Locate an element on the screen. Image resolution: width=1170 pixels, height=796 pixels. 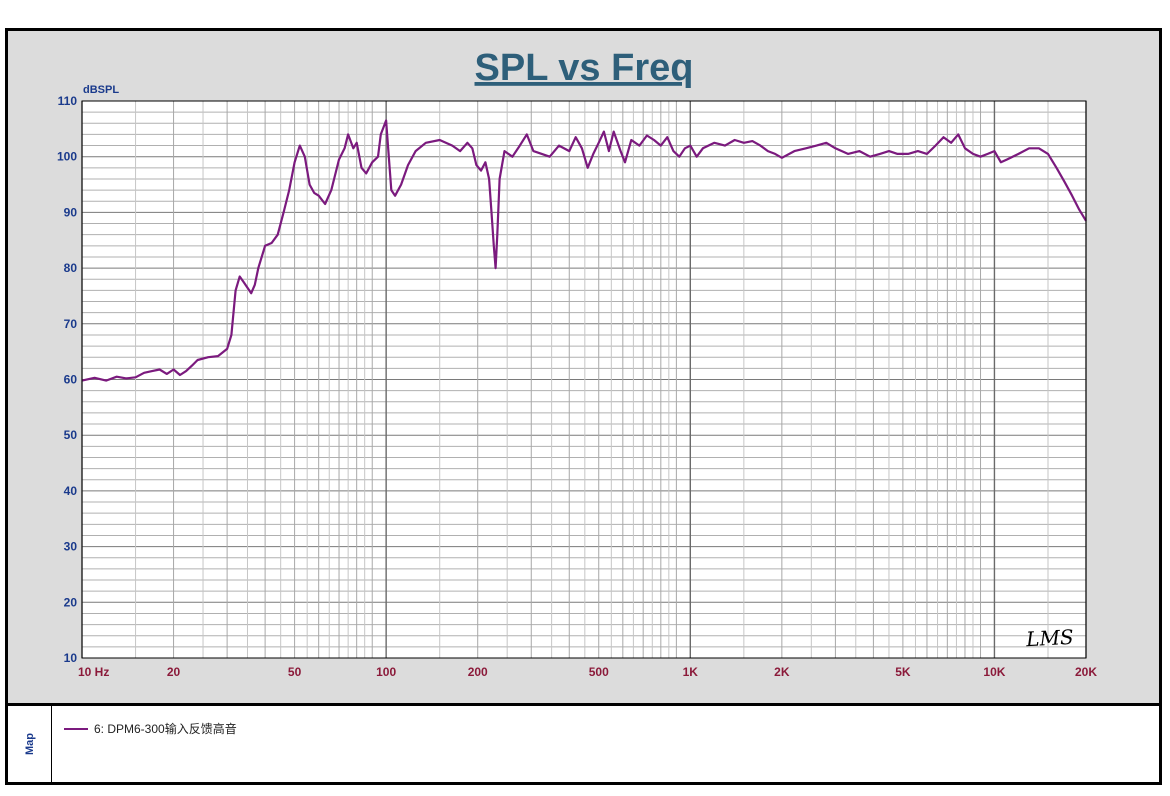
map-tab: Map is located at coordinates (30, 744).